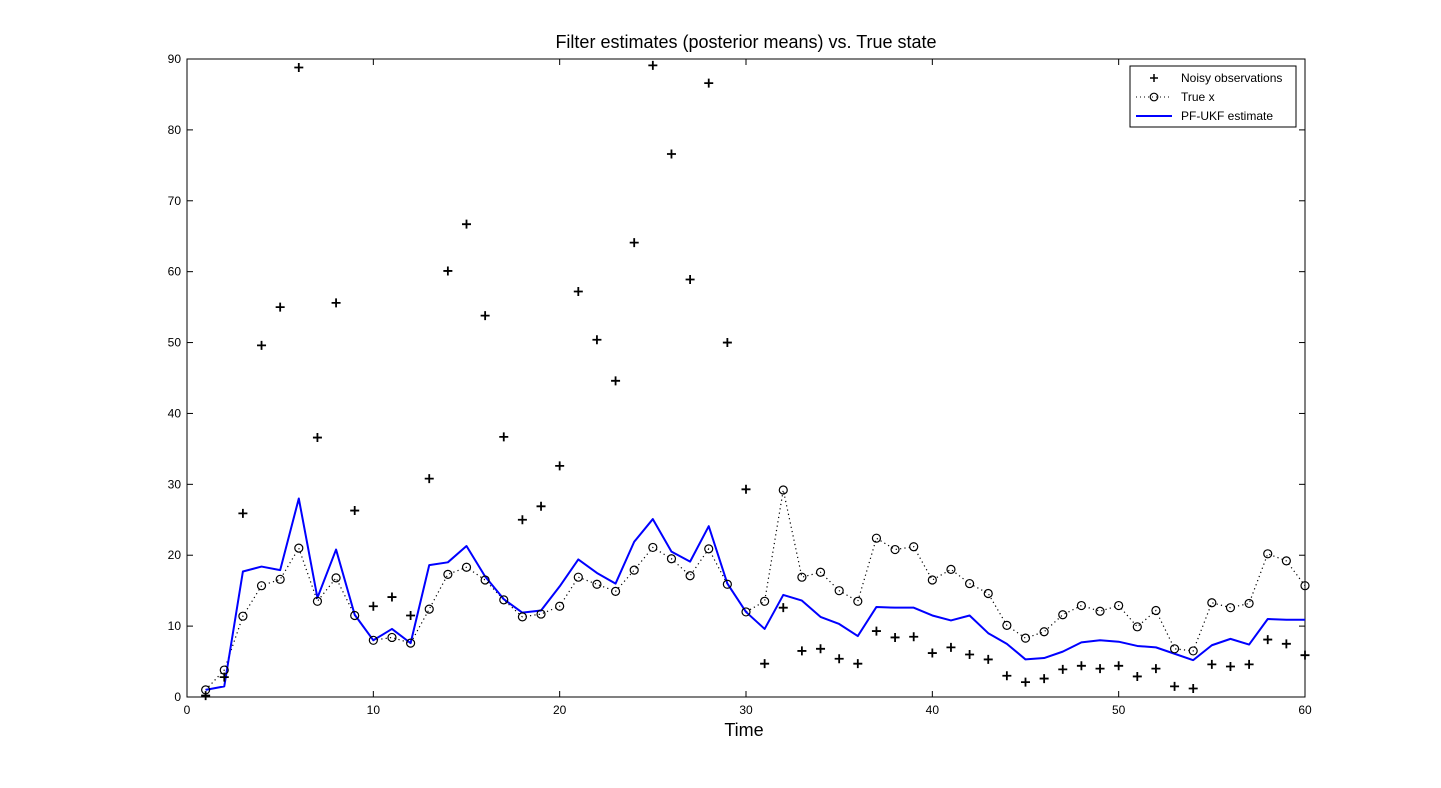 This screenshot has width=1441, height=788. Describe the element at coordinates (1231, 78) in the screenshot. I see `legend-label-noisy-observations: Noisy observations` at that location.